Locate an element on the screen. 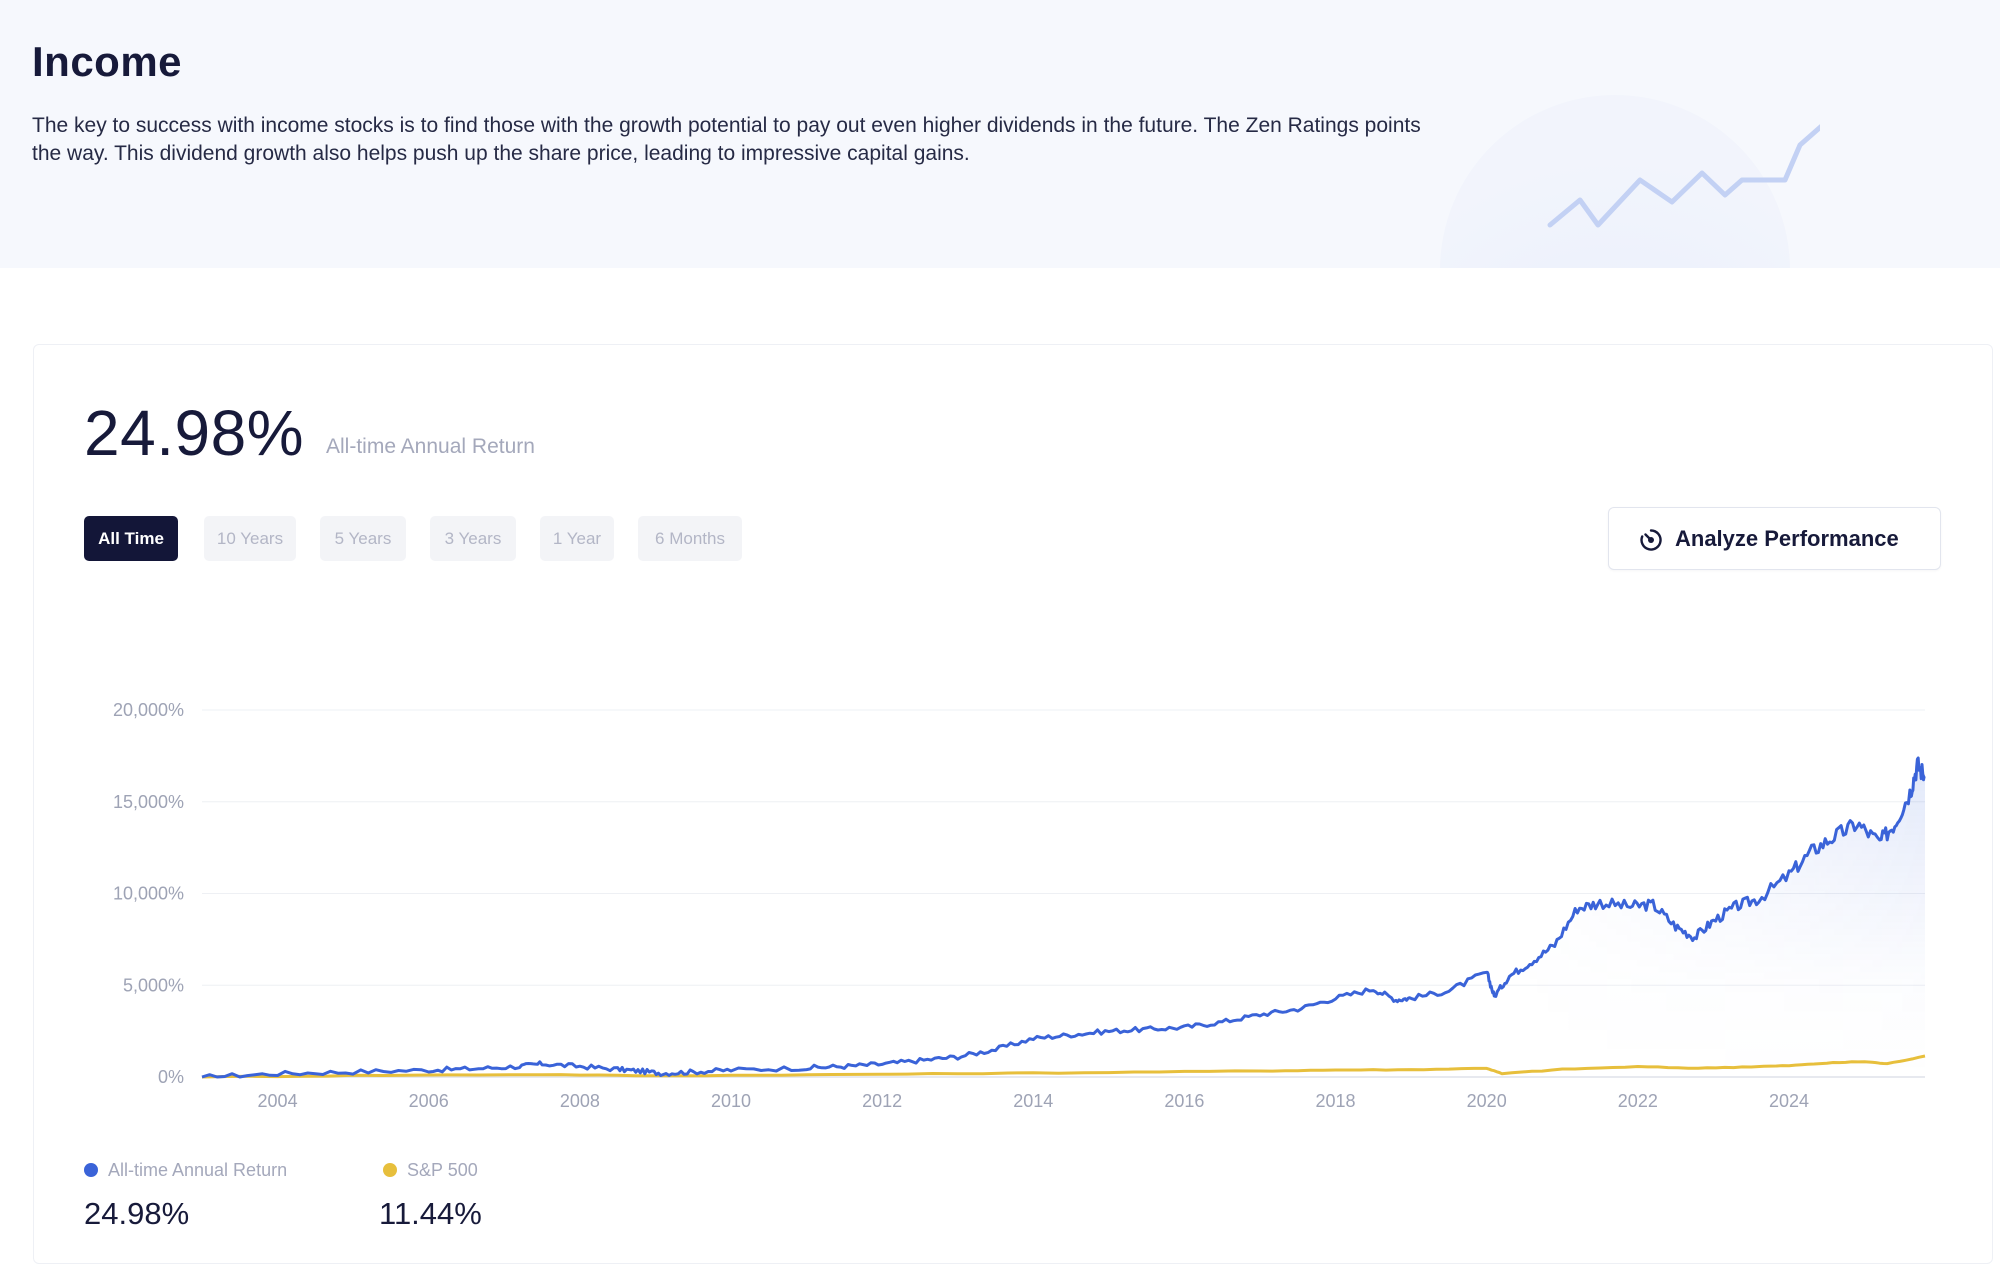  x-tick-label: 2010 is located at coordinates (731, 1101).